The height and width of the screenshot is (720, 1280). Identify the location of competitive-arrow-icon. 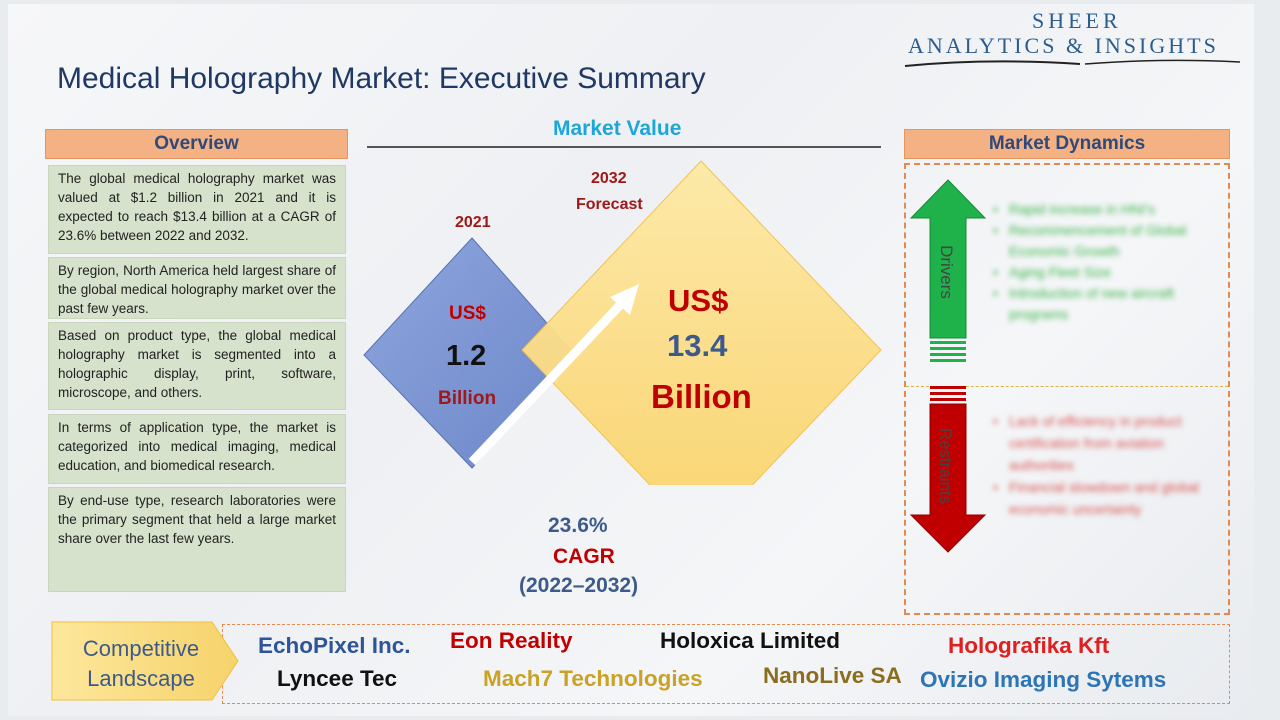
(145, 661).